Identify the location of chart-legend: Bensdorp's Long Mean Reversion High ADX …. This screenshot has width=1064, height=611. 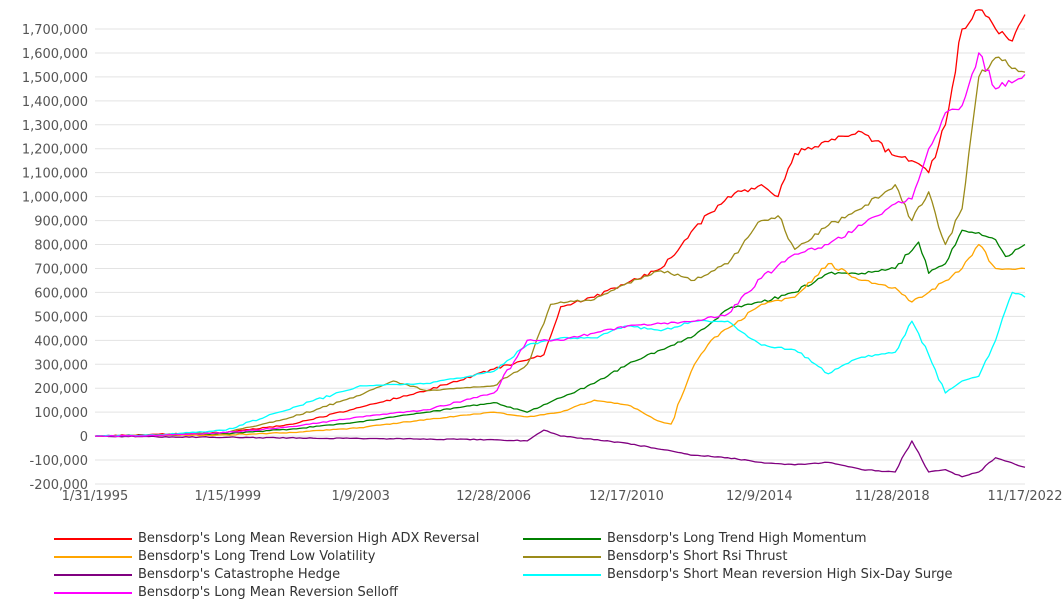
(554, 565).